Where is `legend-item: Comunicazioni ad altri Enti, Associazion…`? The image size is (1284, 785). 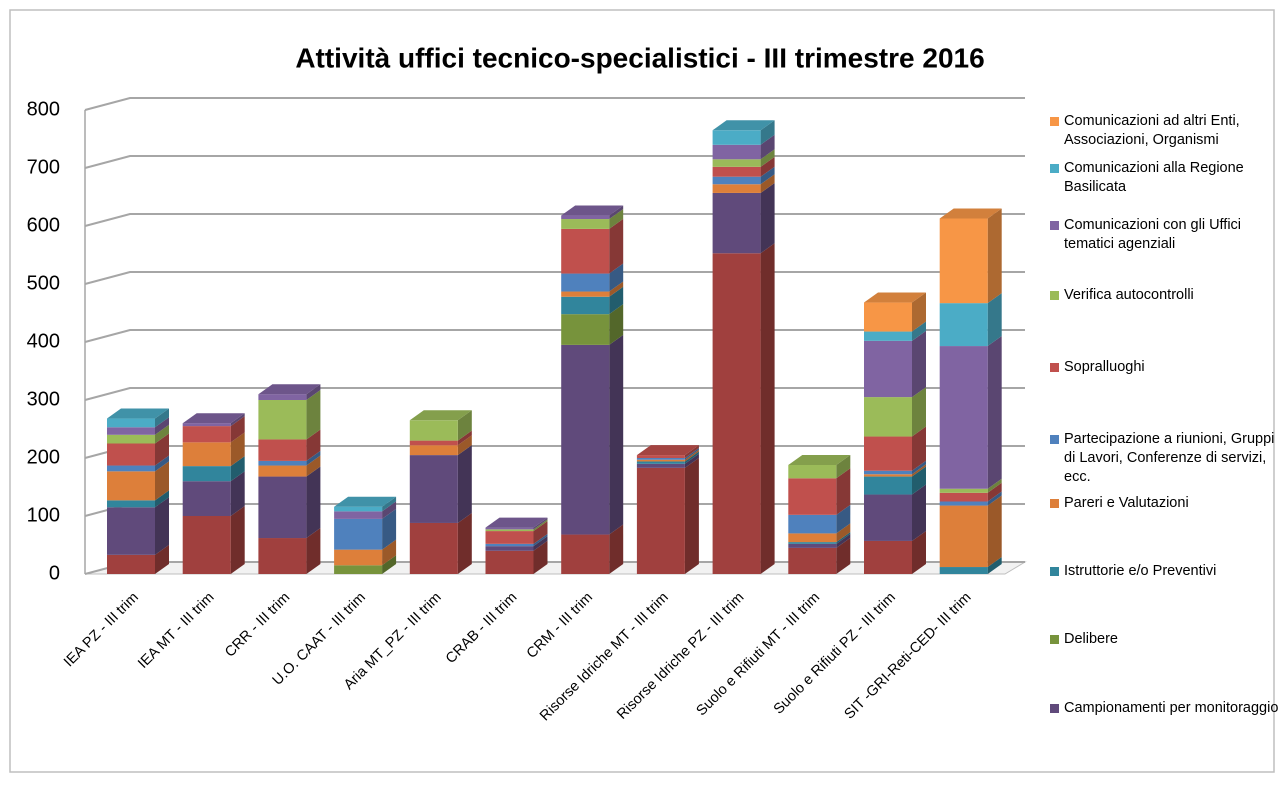
legend-item: Comunicazioni ad altri Enti, Associazion… is located at coordinates (1166, 131).